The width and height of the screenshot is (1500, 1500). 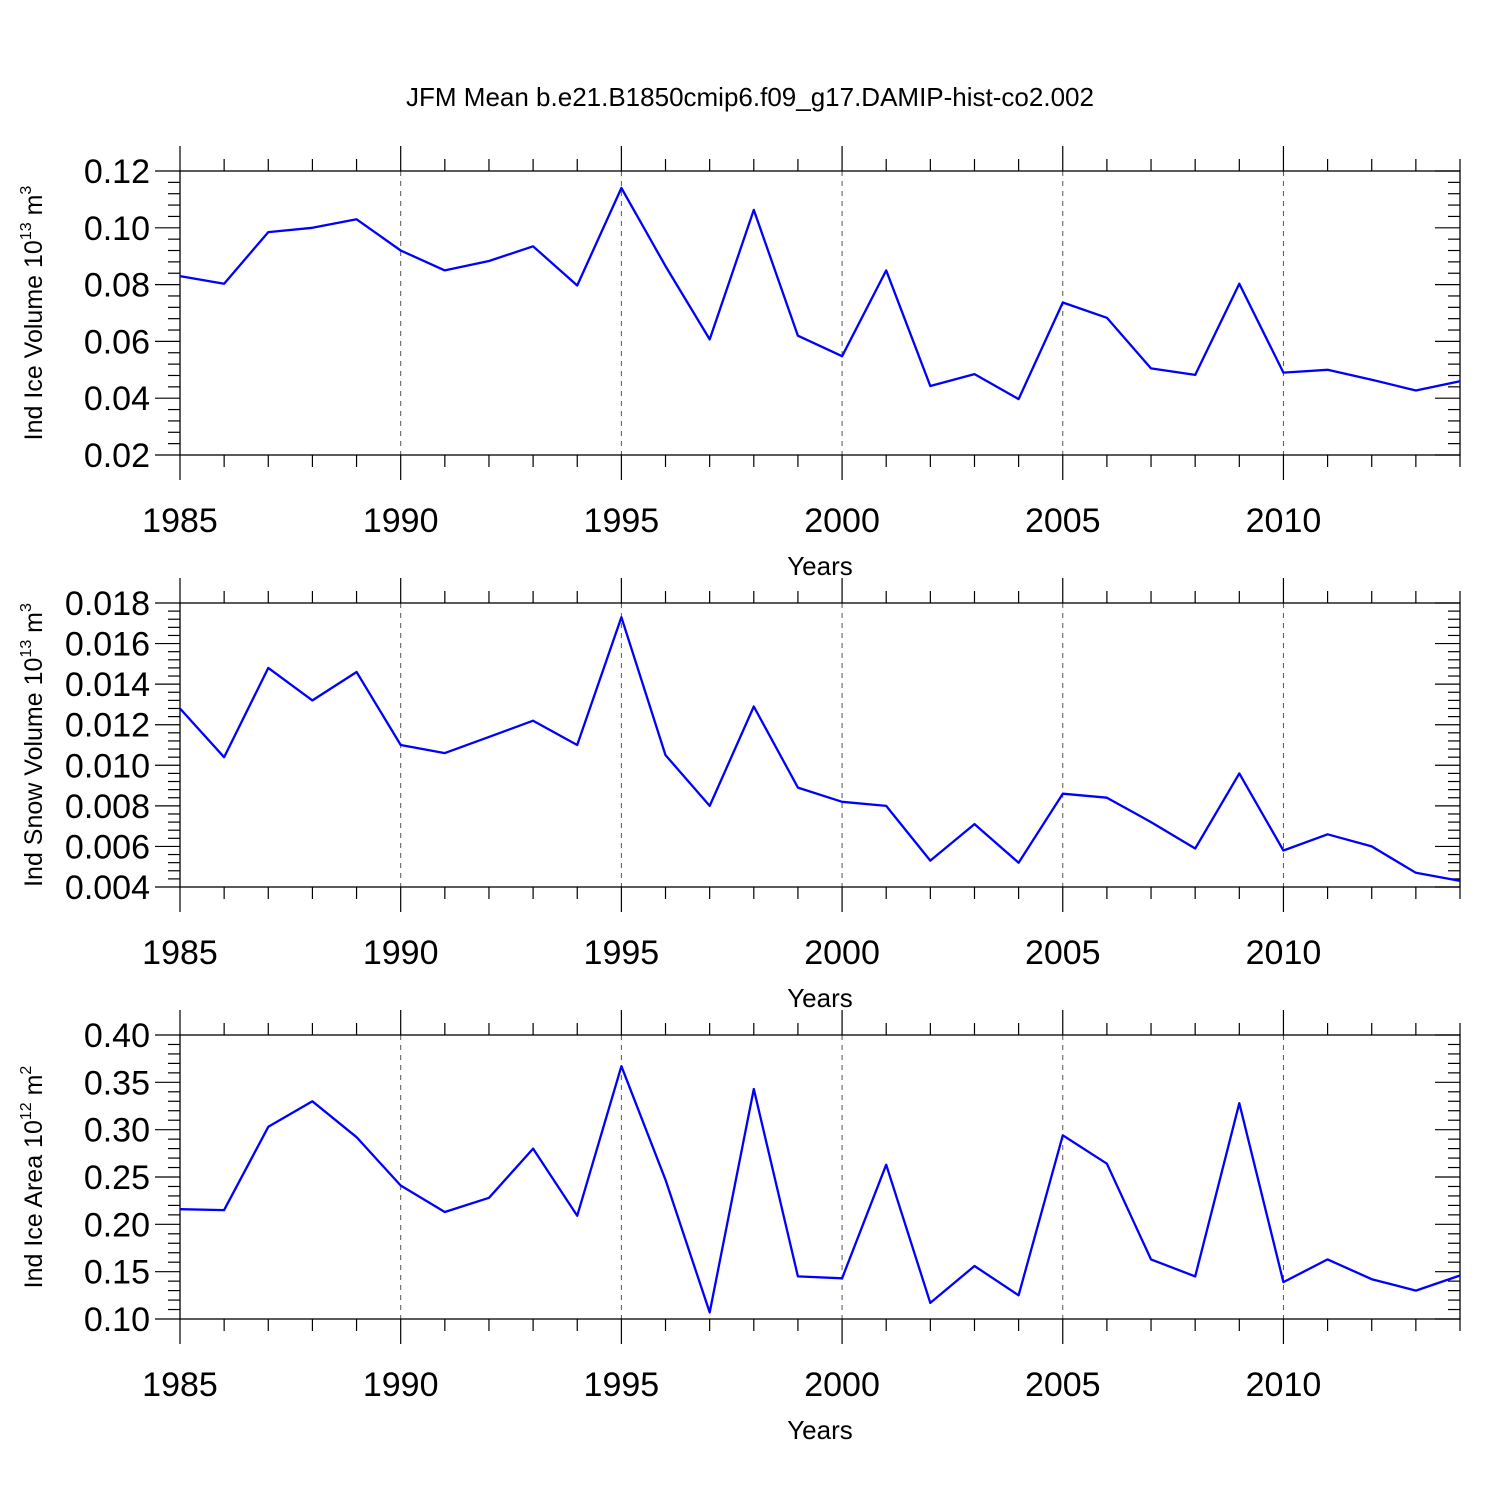 What do you see at coordinates (107, 807) in the screenshot?
I see `y-tick-label: 0.008` at bounding box center [107, 807].